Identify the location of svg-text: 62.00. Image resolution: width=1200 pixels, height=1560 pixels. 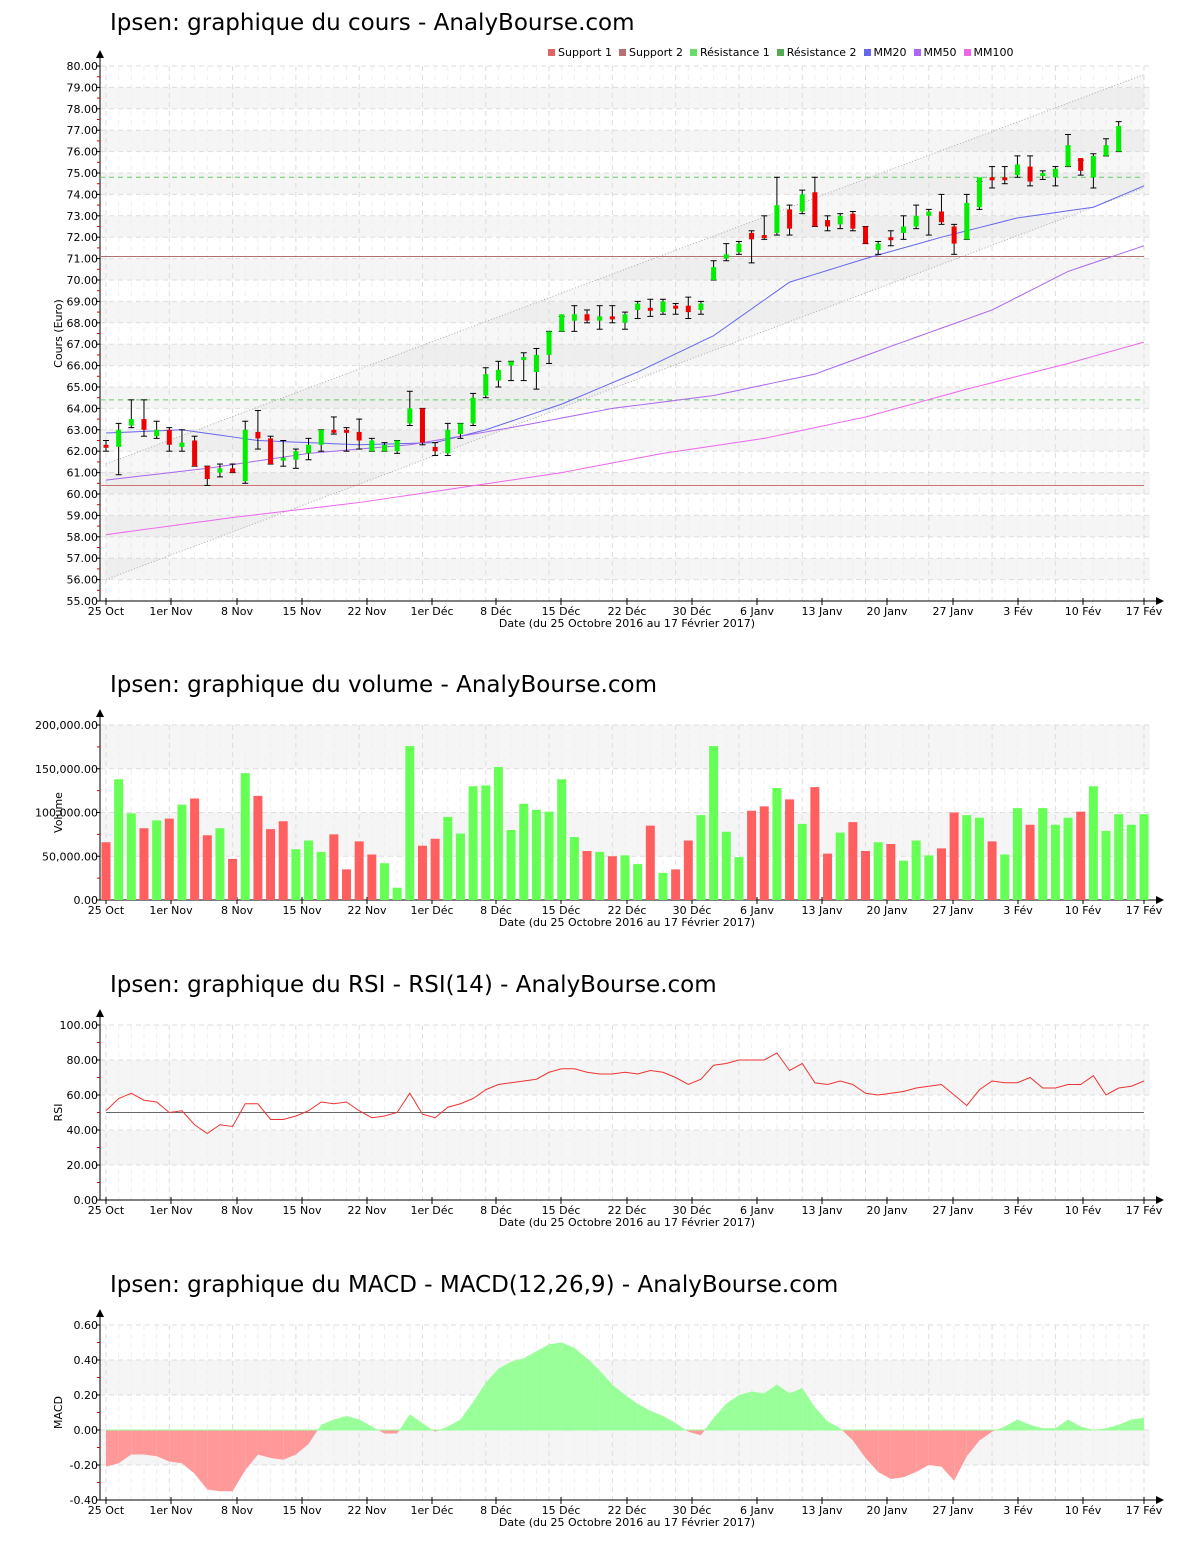
(83, 451).